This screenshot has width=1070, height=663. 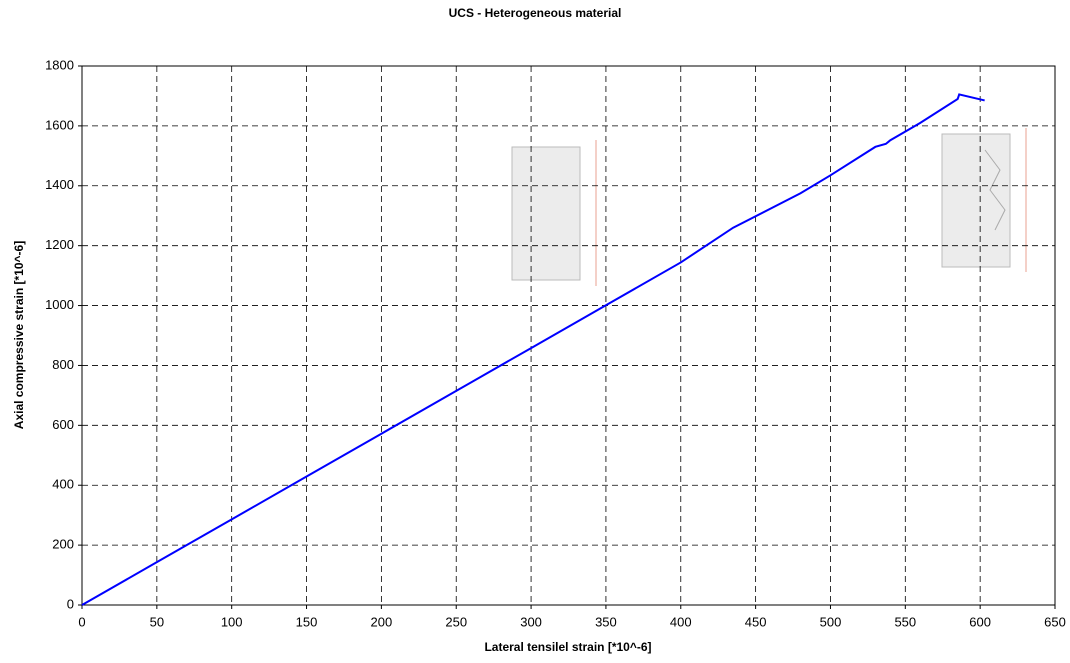 I want to click on x-tick-label: 50, so click(x=157, y=621).